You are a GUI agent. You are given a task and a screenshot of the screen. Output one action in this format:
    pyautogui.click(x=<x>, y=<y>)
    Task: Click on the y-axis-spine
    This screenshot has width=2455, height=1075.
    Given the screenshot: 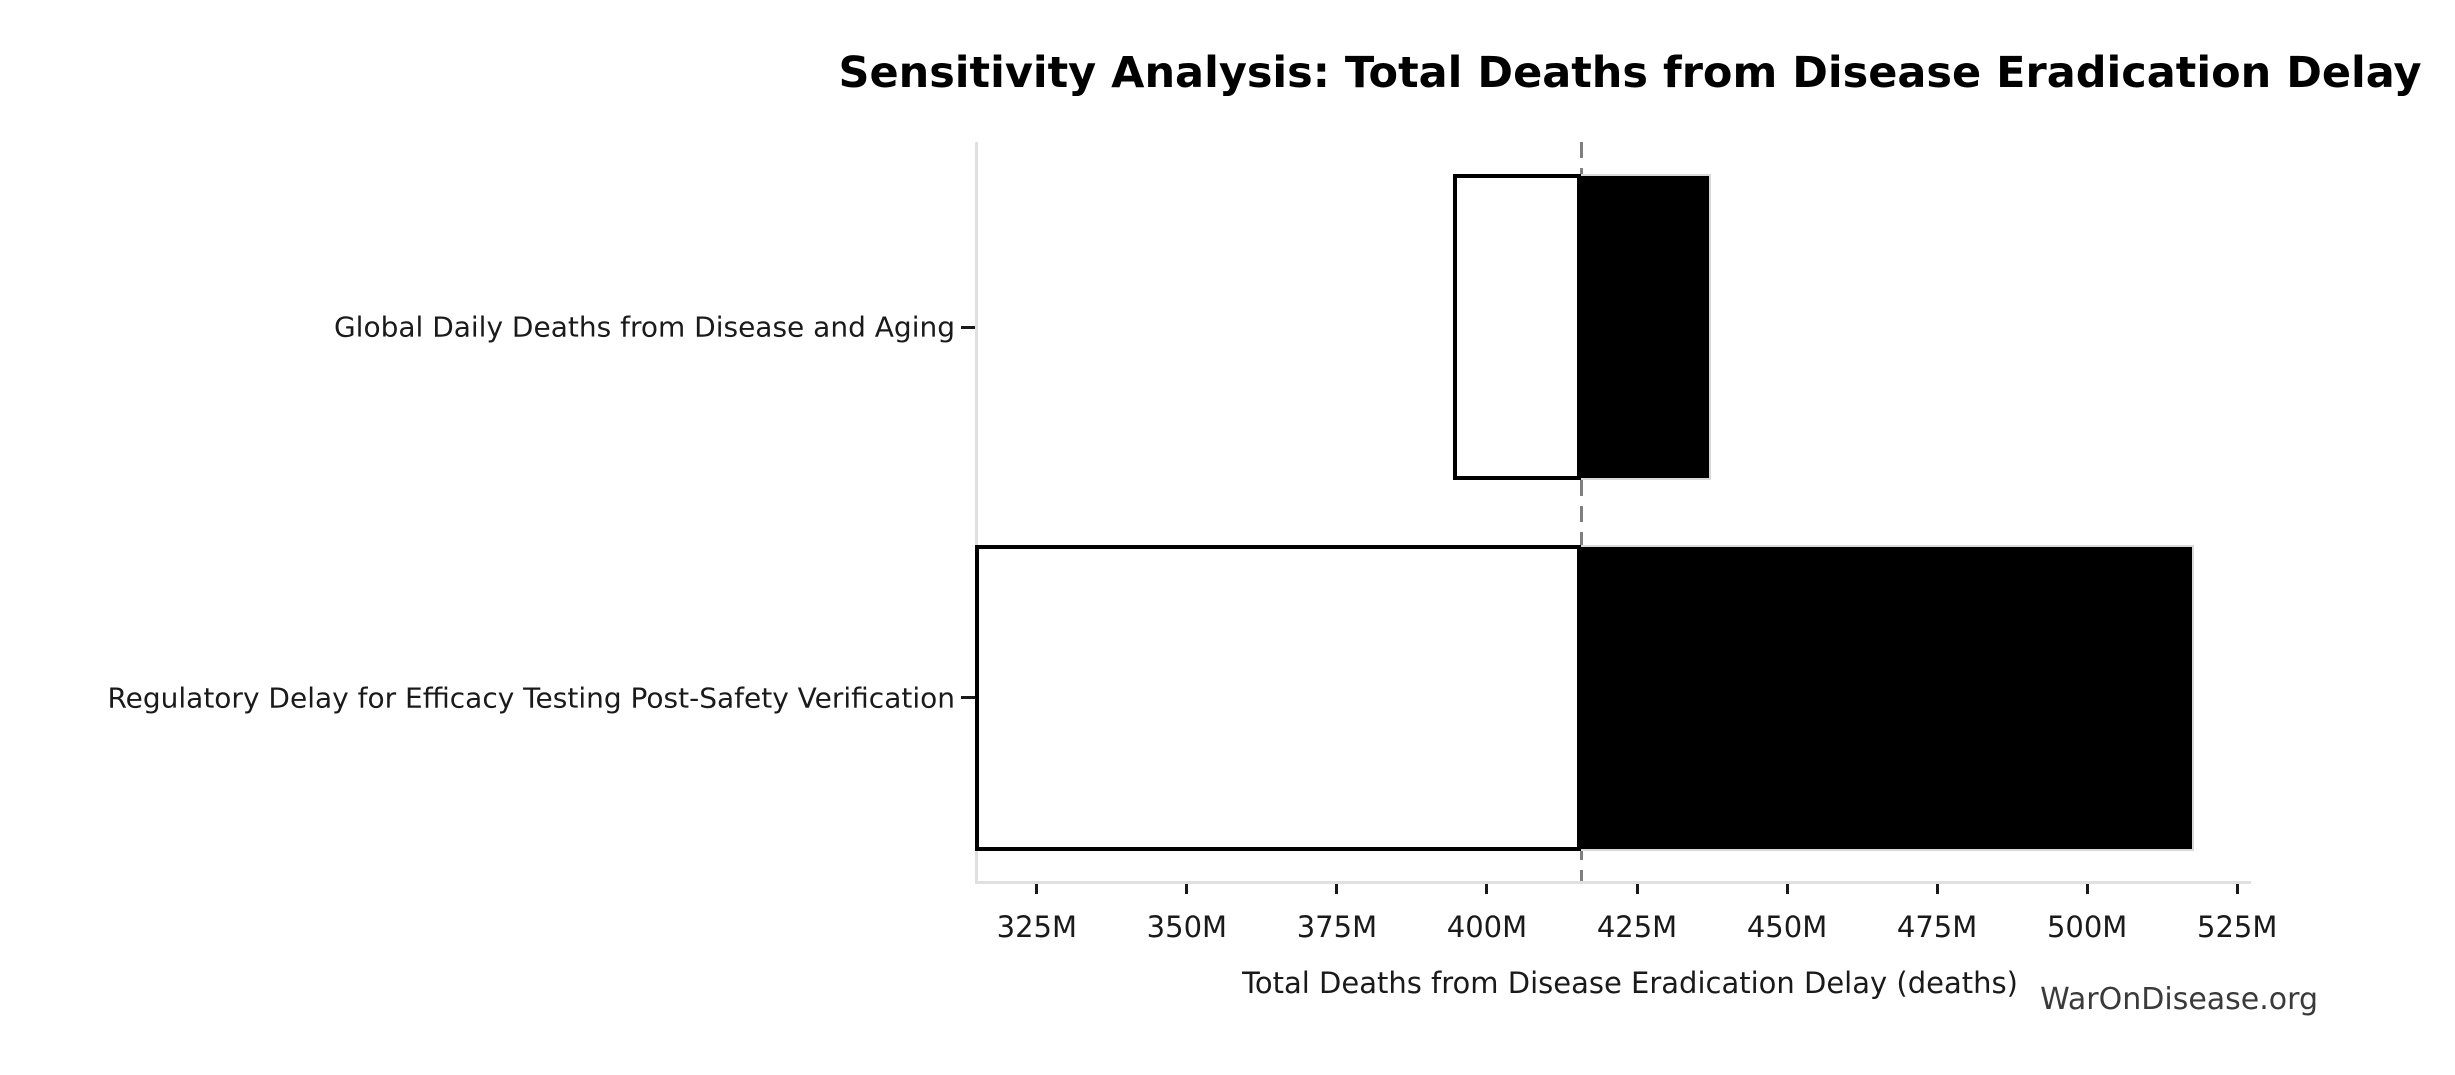 What is the action you would take?
    pyautogui.click(x=976, y=513)
    